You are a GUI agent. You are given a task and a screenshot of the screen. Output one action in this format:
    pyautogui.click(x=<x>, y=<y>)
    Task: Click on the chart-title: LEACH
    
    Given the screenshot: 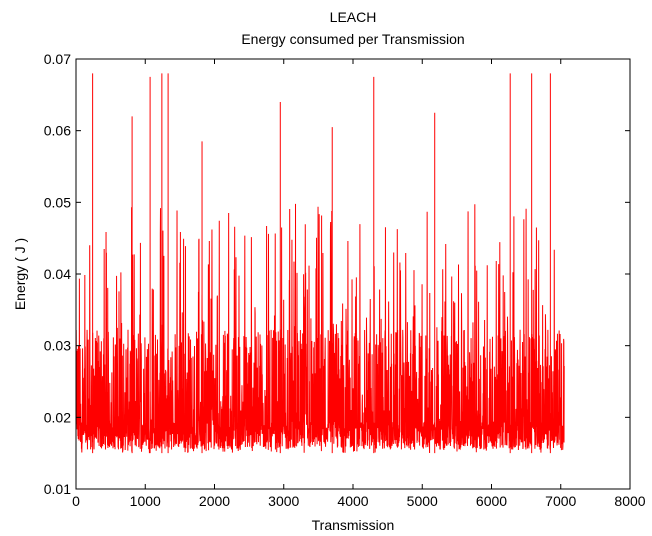 What is the action you would take?
    pyautogui.click(x=353, y=17)
    